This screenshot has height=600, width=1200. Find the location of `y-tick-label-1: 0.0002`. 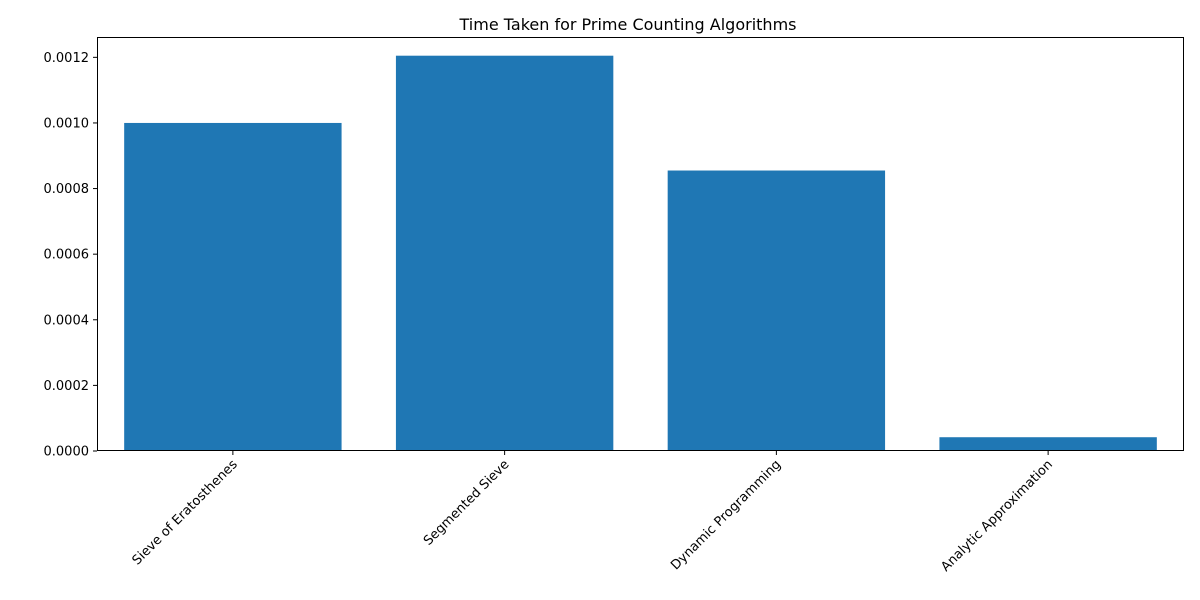

y-tick-label-1: 0.0002 is located at coordinates (67, 386).